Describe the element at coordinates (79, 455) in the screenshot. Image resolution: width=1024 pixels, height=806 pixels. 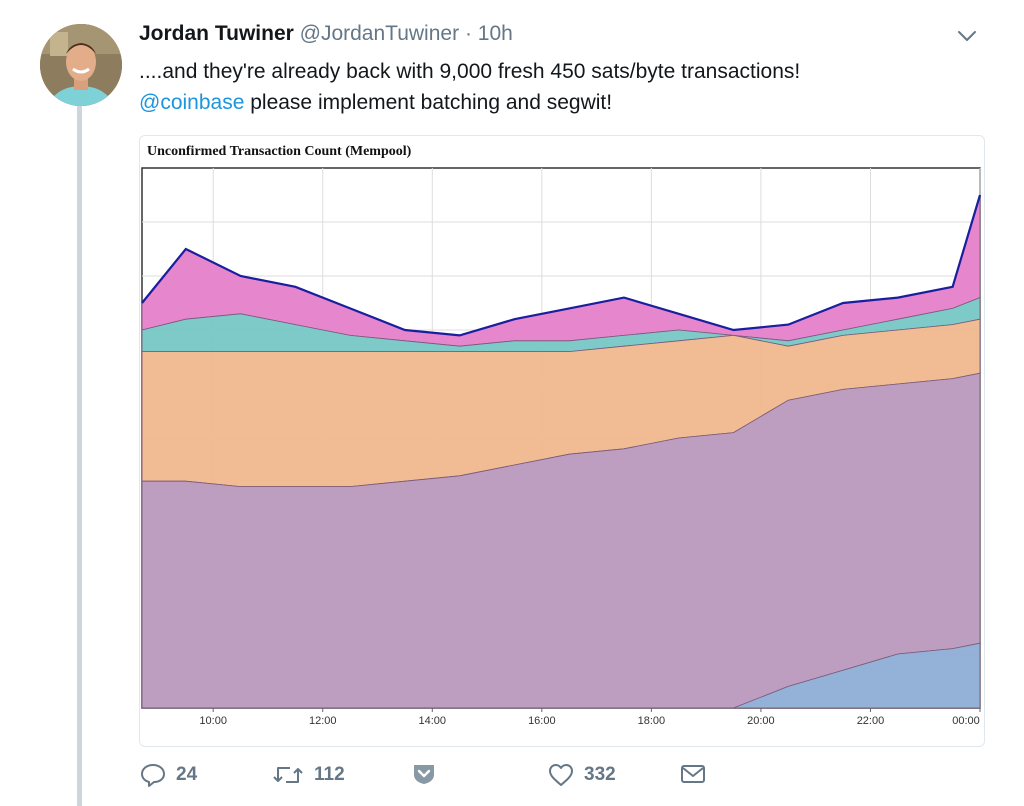
I see `thread-line` at that location.